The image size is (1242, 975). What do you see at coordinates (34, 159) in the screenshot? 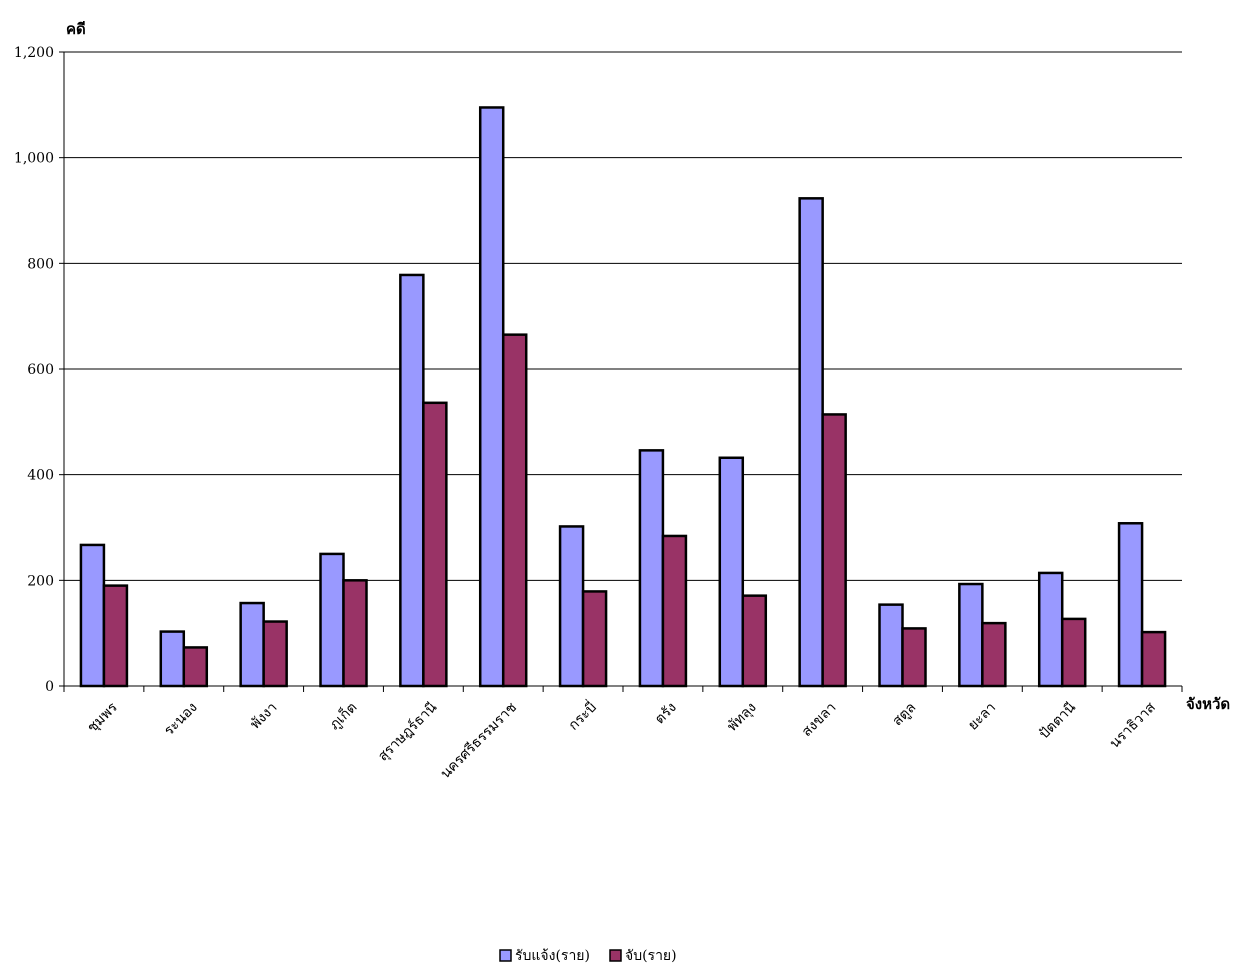
I see `y-tick-label: 1,000` at bounding box center [34, 159].